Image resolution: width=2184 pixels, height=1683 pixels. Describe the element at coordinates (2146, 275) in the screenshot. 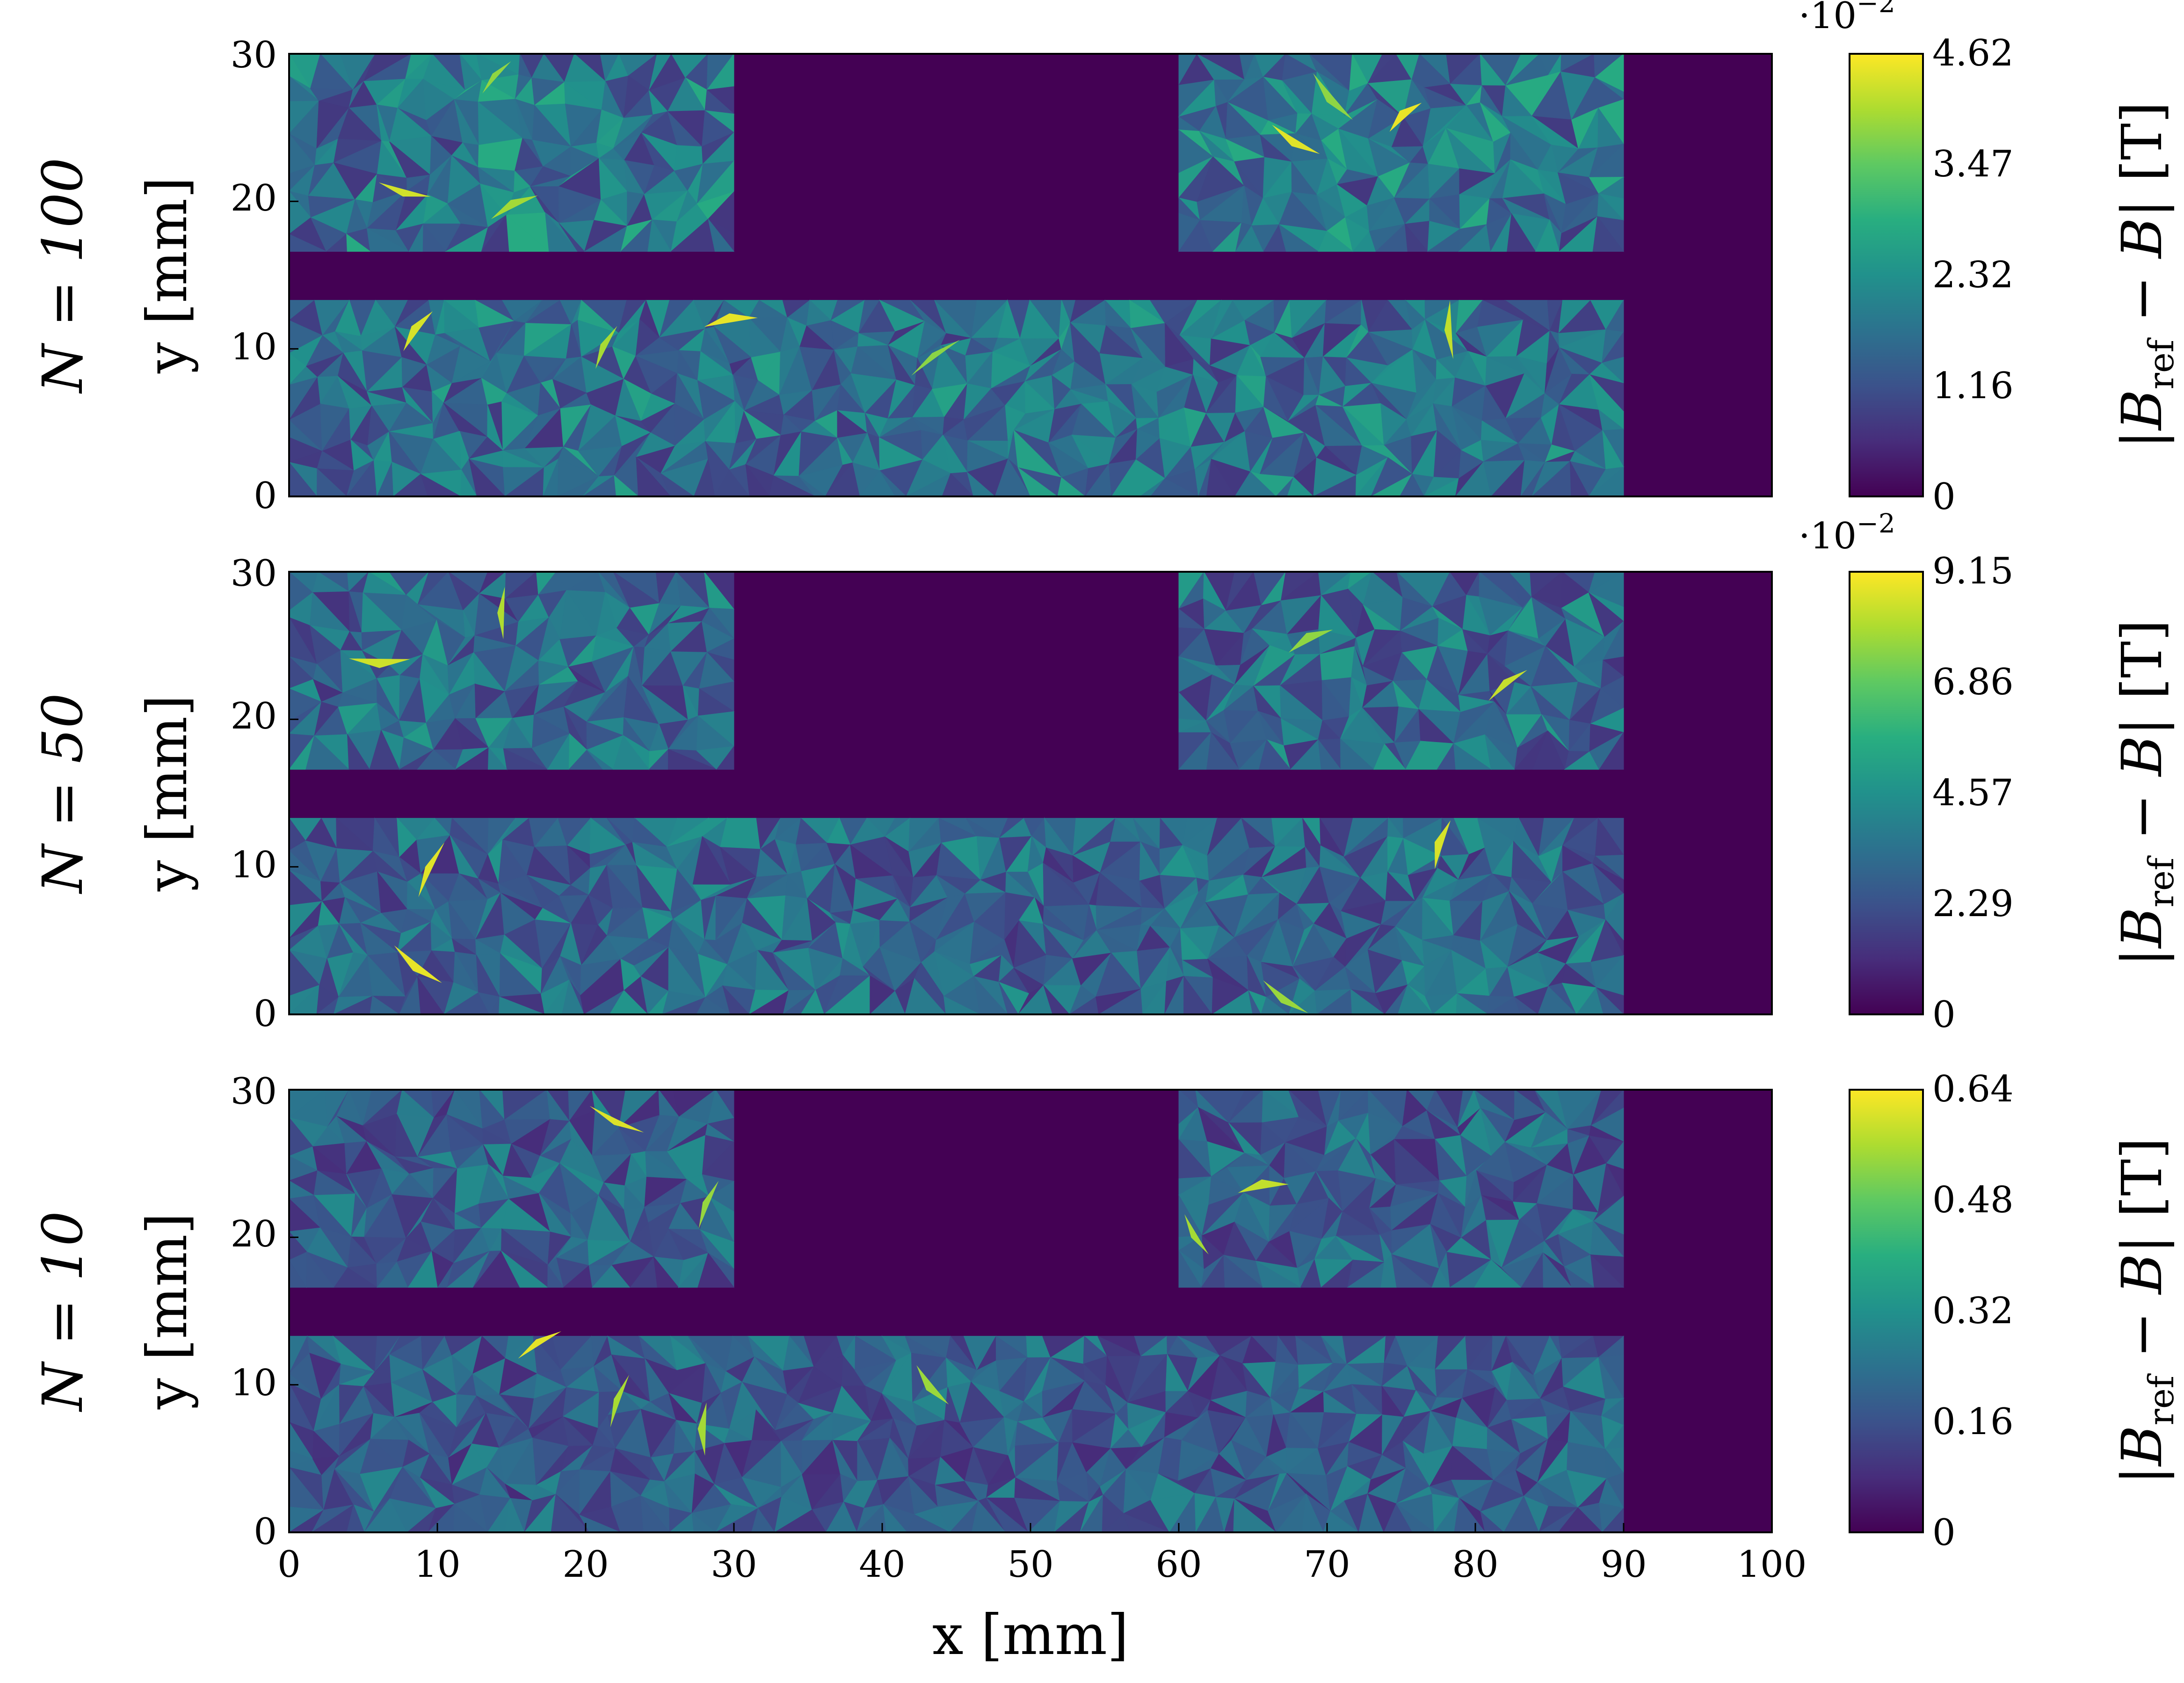

I see `panel-1-cbar-label: |Bref − B| [T]` at that location.